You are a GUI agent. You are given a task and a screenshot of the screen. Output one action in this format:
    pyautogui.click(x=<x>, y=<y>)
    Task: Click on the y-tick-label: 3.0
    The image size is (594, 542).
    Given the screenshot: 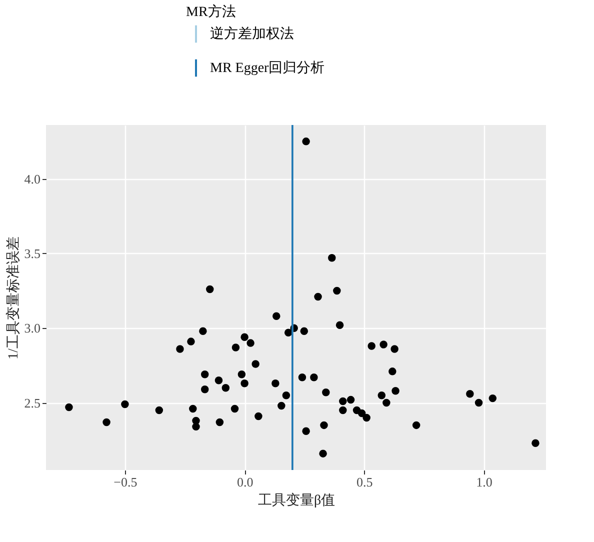 What is the action you would take?
    pyautogui.click(x=32, y=328)
    